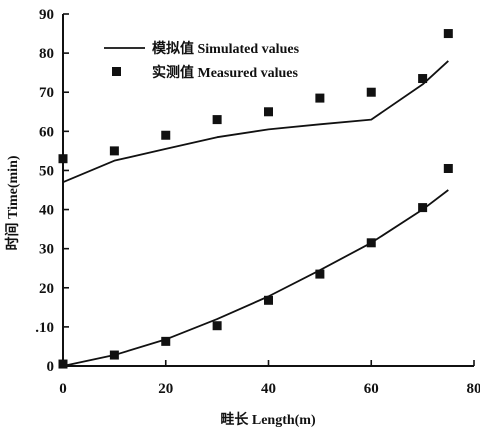  Describe the element at coordinates (46, 289) in the screenshot. I see `y-tick-label: 20` at that location.